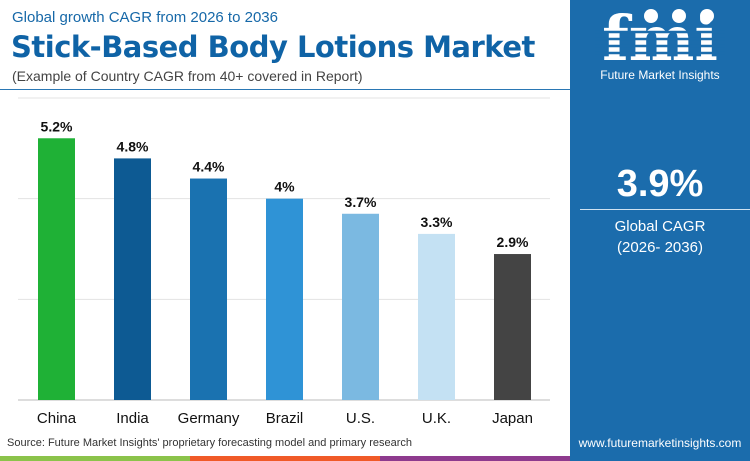 The height and width of the screenshot is (461, 750). What do you see at coordinates (361, 202) in the screenshot?
I see `data-label: 3.7%` at bounding box center [361, 202].